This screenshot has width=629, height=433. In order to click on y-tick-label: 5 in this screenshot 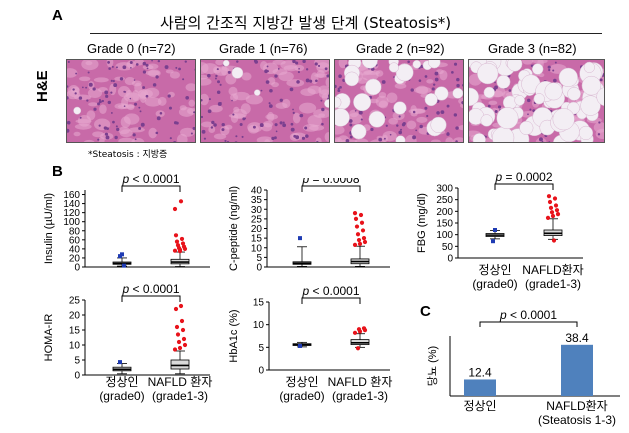, I will do `click(77, 361)`.